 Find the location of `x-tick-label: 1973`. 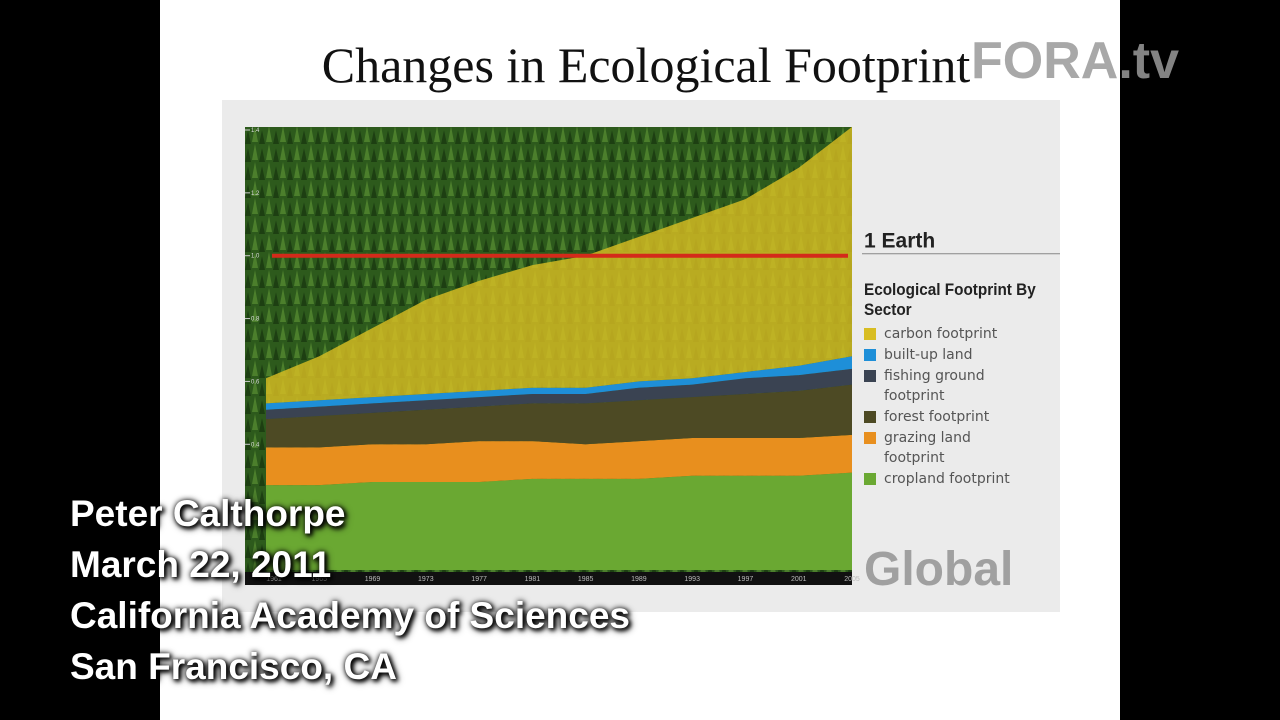

x-tick-label: 1973 is located at coordinates (426, 579).